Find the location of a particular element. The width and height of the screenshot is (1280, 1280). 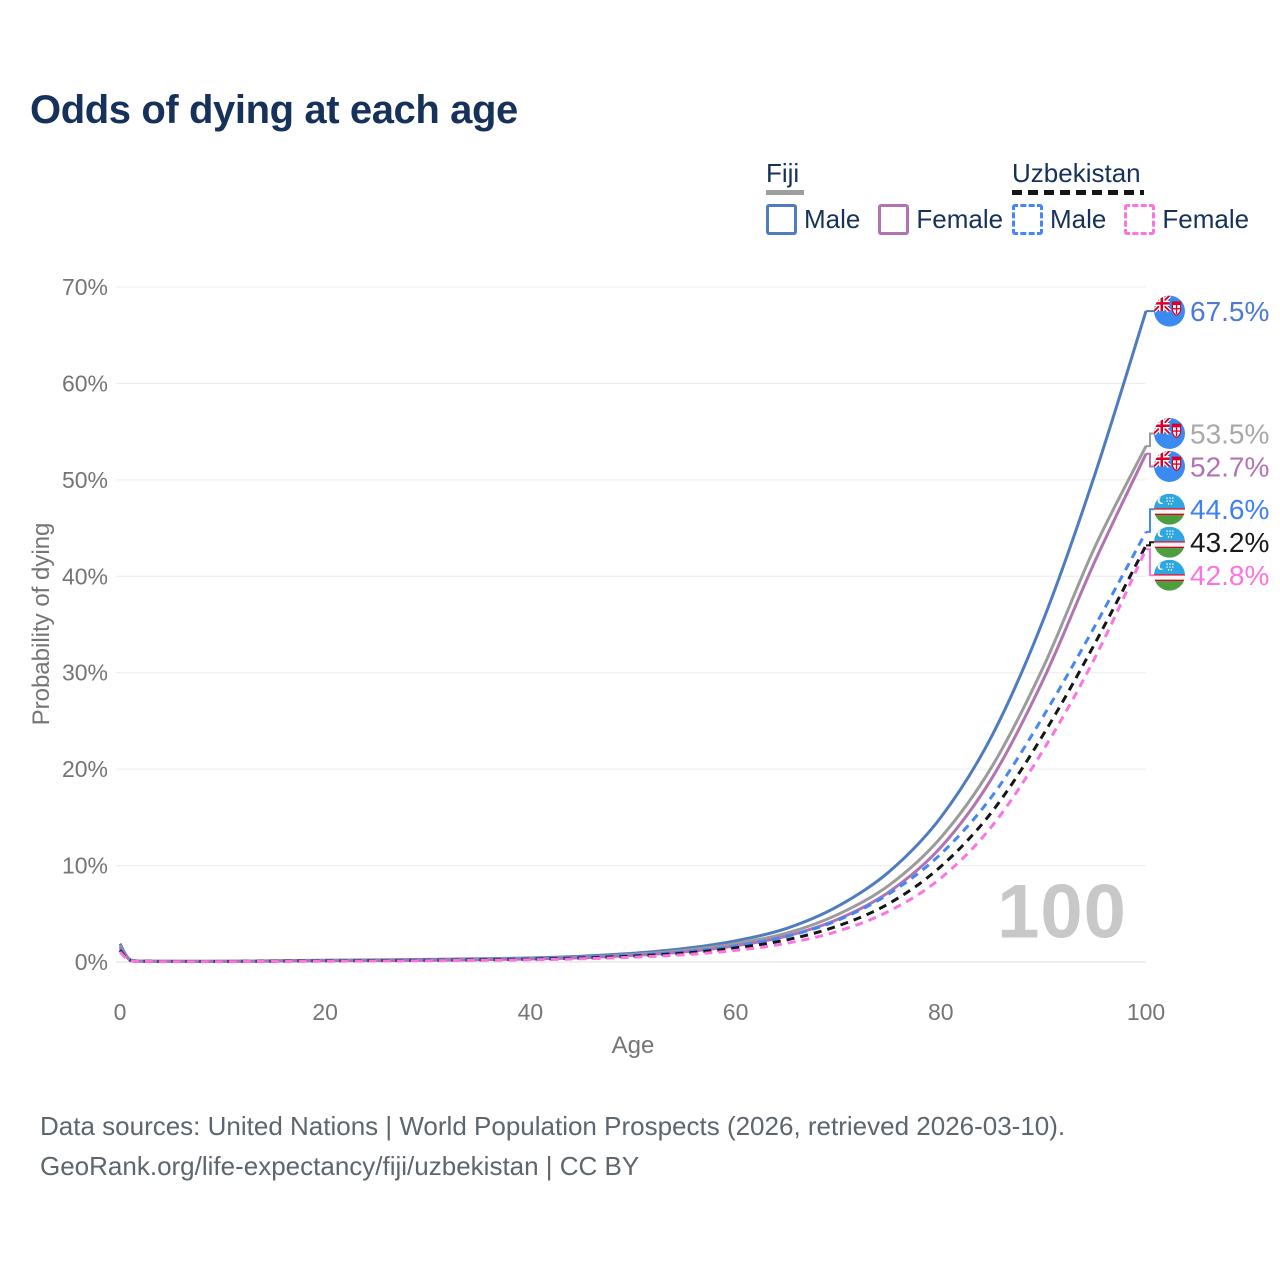

uzbekistan-line-sample is located at coordinates (1078, 192).